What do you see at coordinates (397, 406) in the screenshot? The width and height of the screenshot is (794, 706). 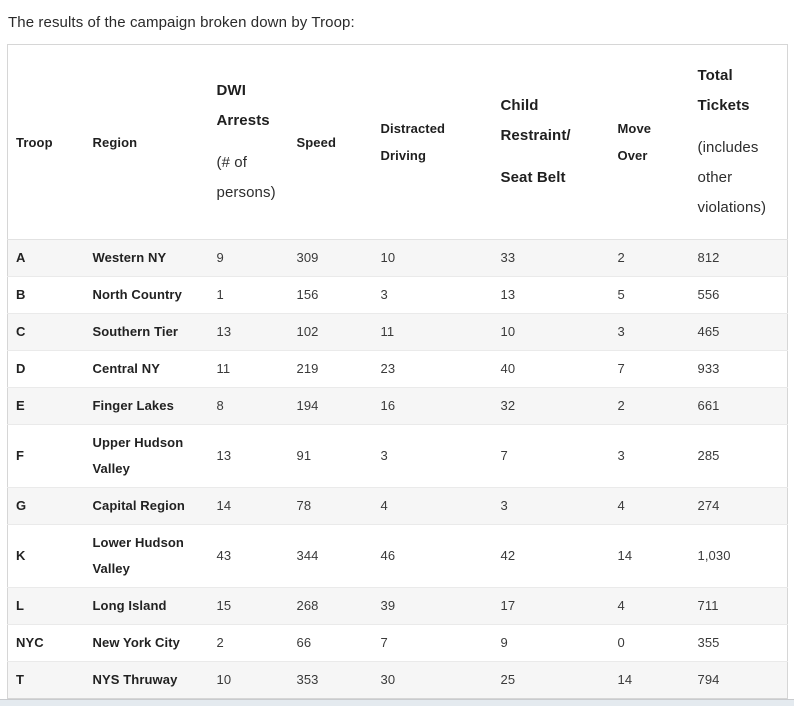 I see `table-row: E Finger Lakes 8 194 16 32 2 661` at bounding box center [397, 406].